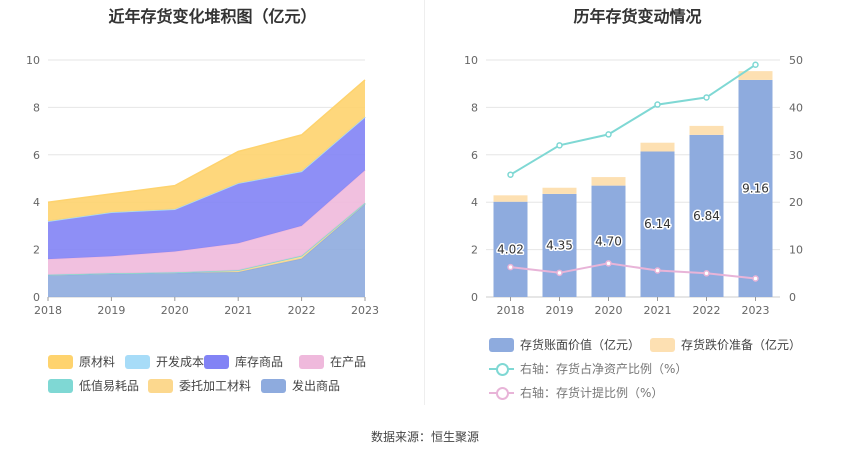  I want to click on bar-label-halo: 4.35, so click(559, 245).